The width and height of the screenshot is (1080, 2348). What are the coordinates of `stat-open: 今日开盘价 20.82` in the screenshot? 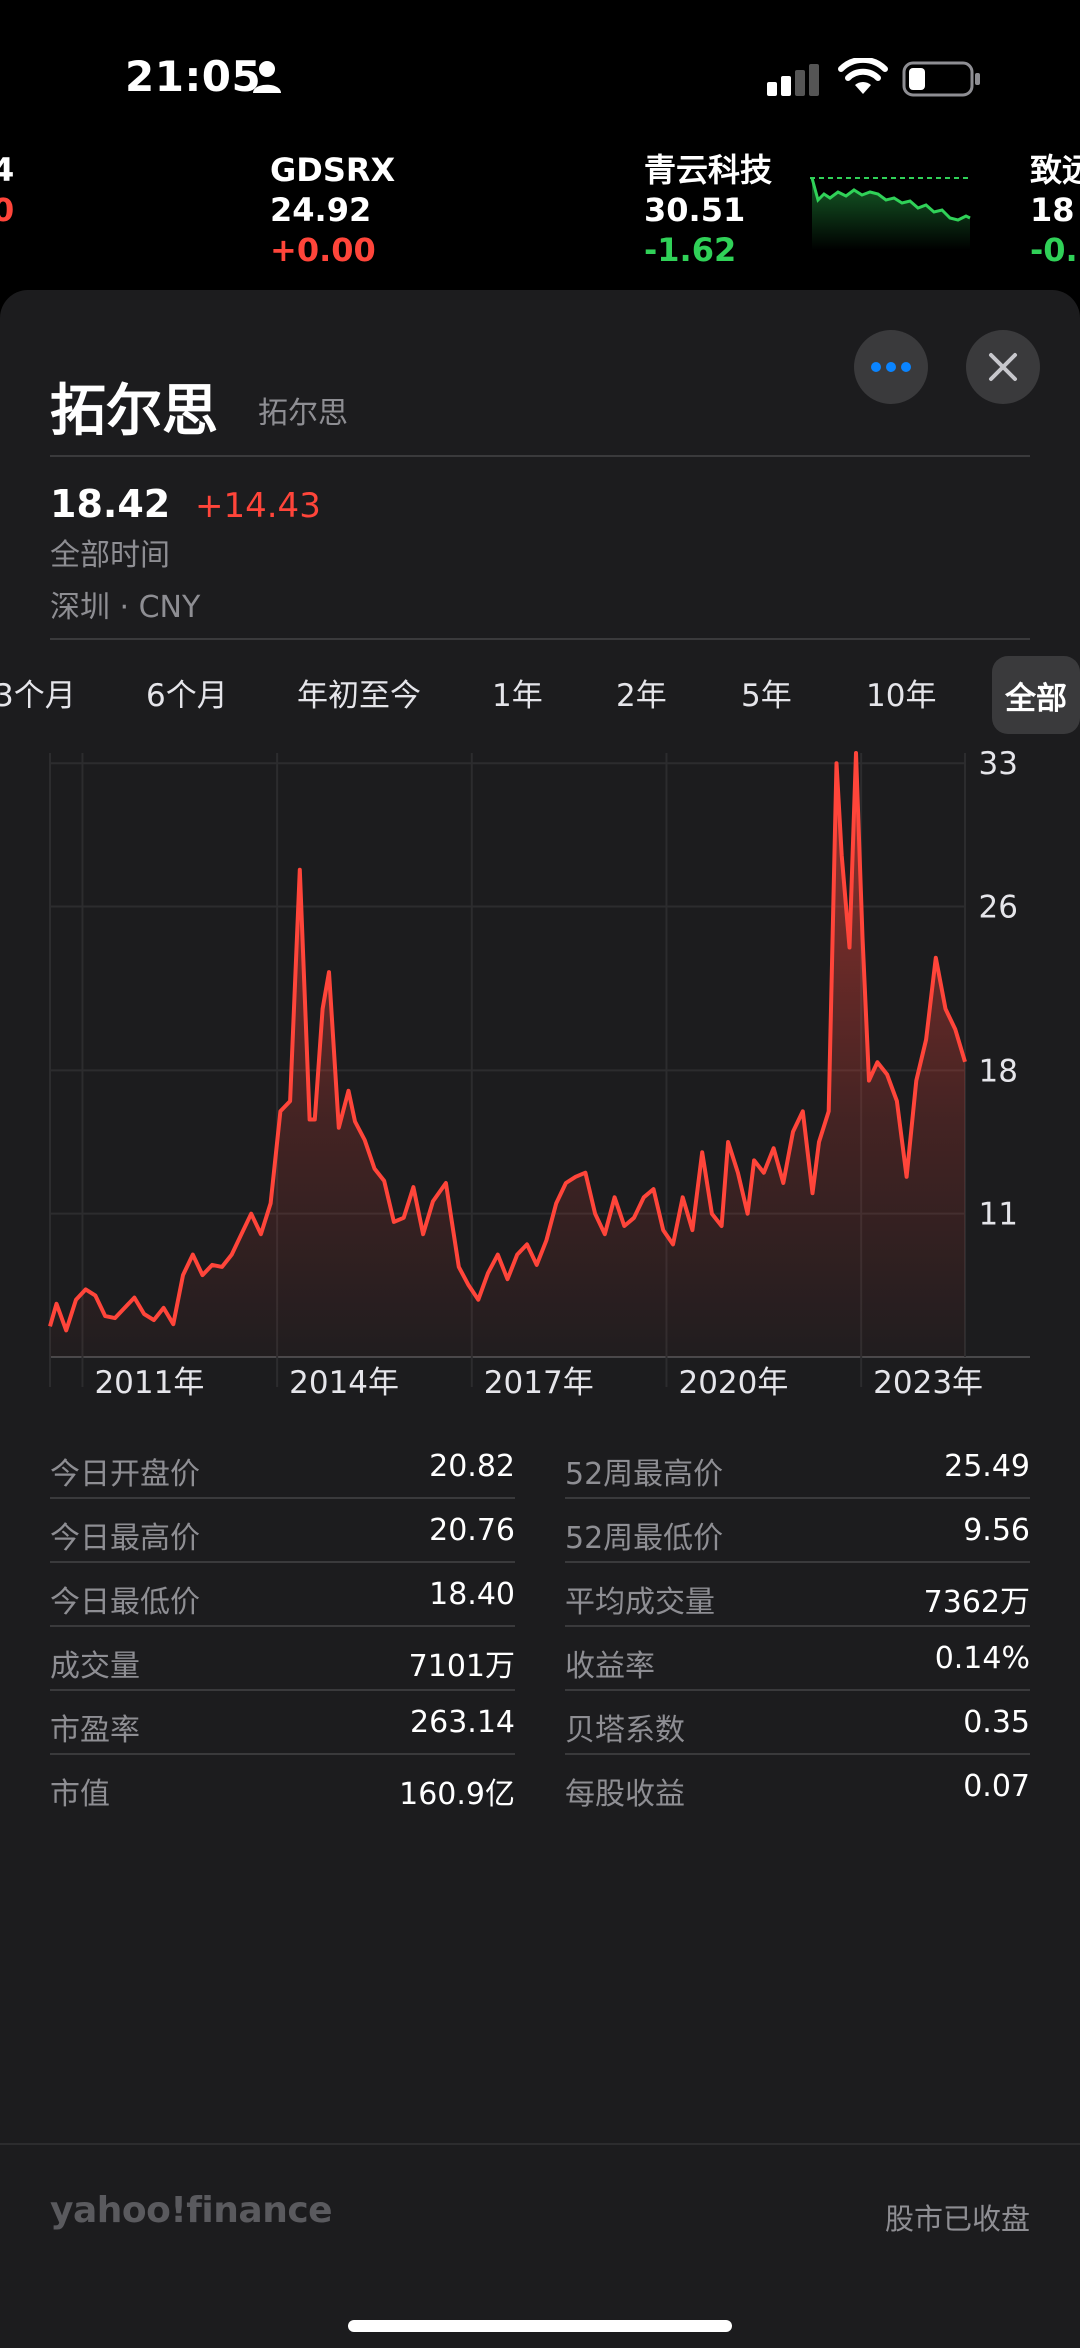 It's located at (282, 1467).